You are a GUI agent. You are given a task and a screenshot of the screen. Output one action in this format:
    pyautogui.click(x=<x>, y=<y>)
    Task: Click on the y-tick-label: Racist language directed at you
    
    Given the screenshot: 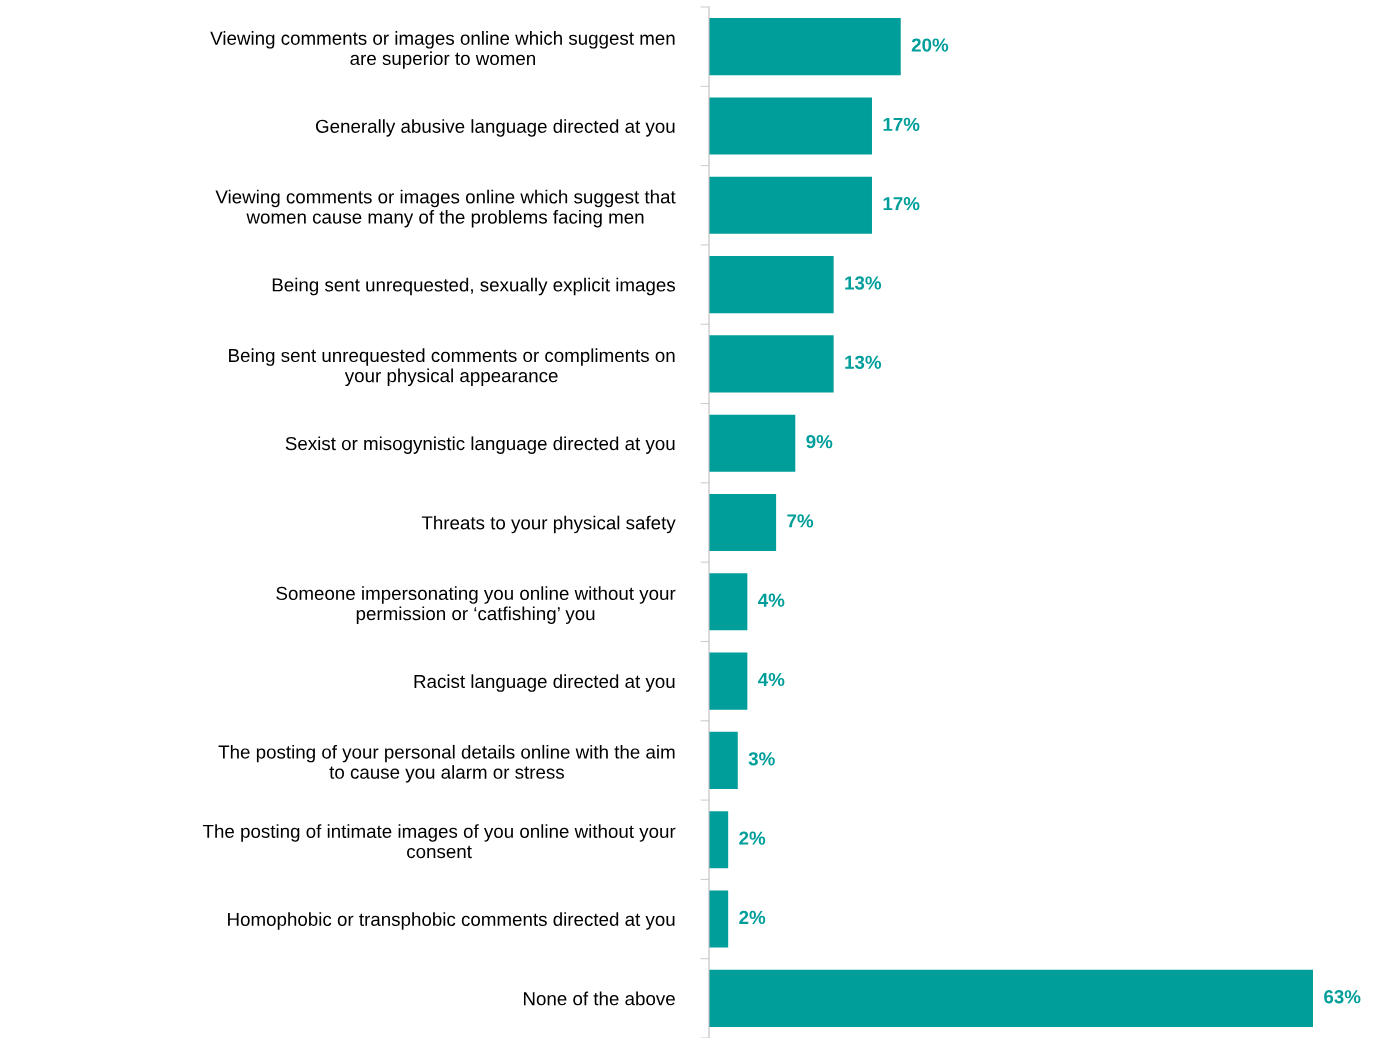 What is the action you would take?
    pyautogui.click(x=544, y=683)
    